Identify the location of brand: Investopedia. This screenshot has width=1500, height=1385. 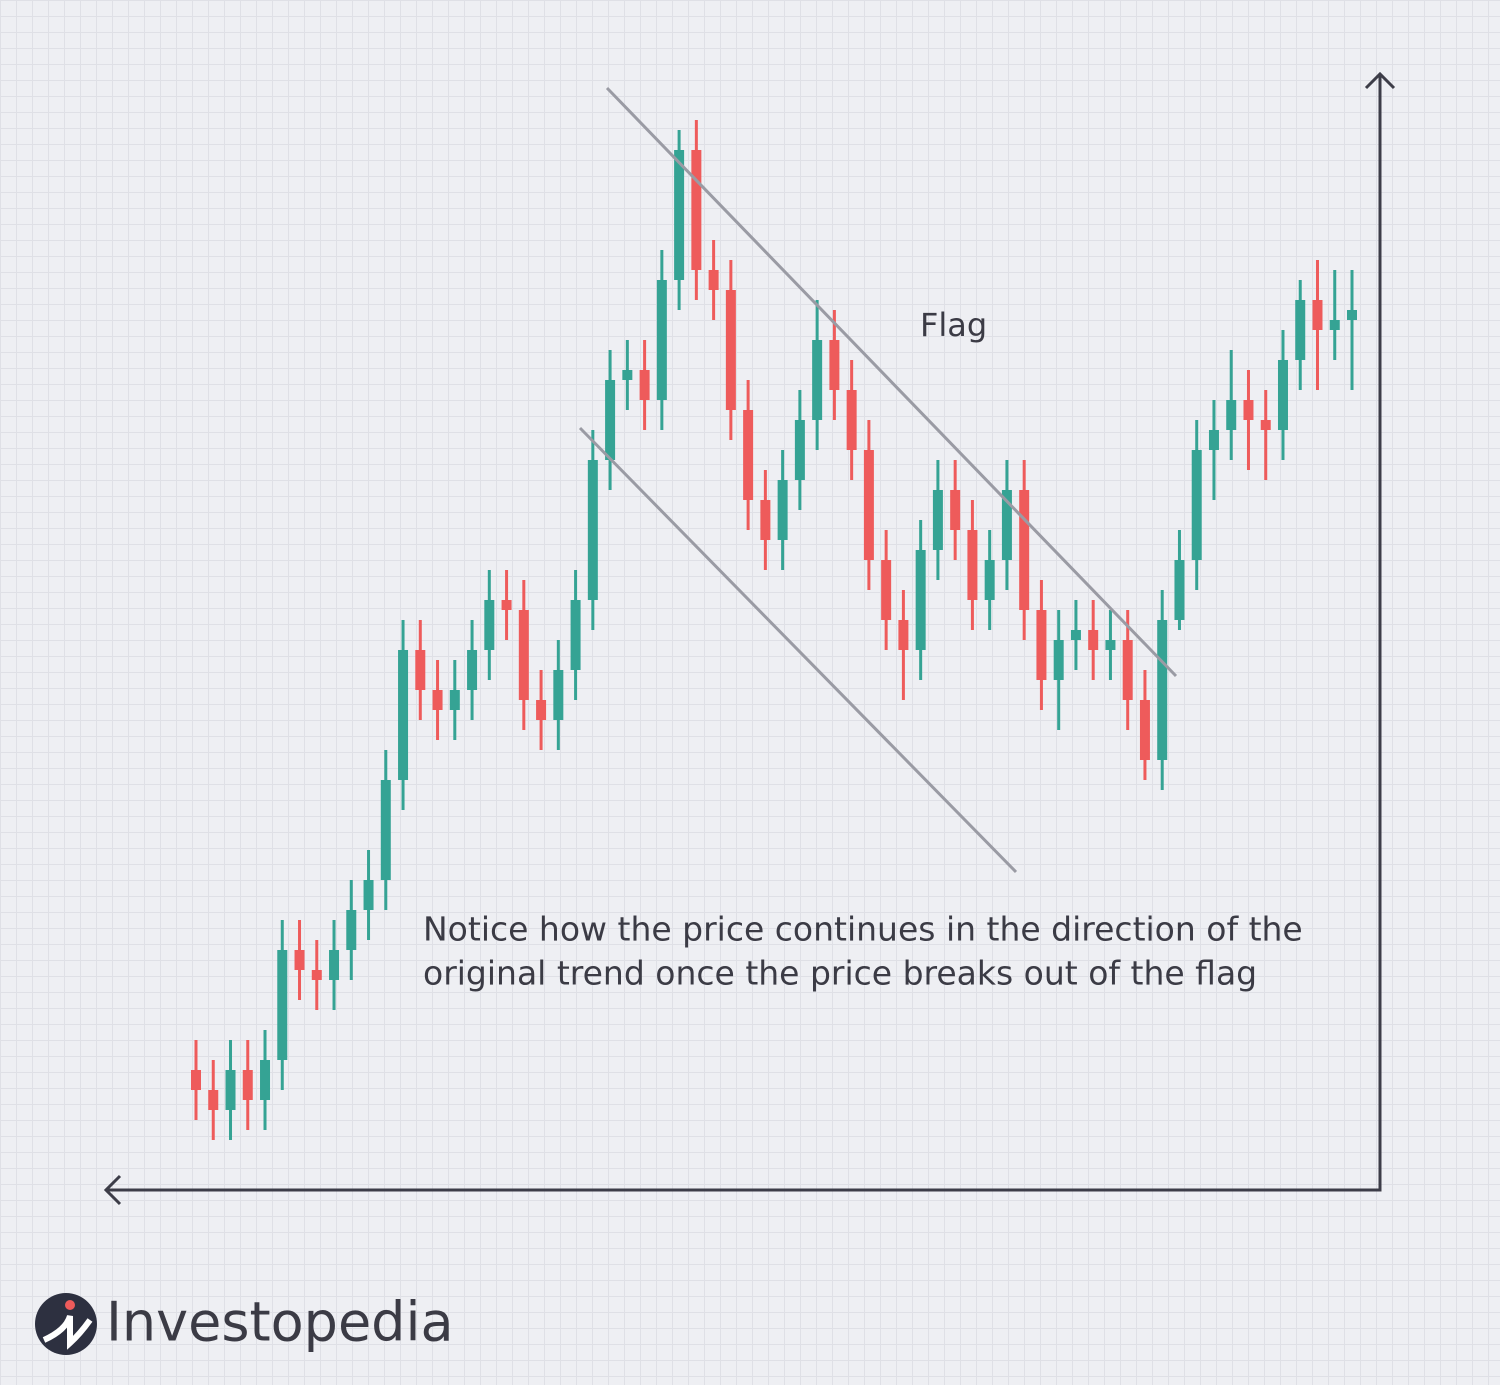
(280, 1322).